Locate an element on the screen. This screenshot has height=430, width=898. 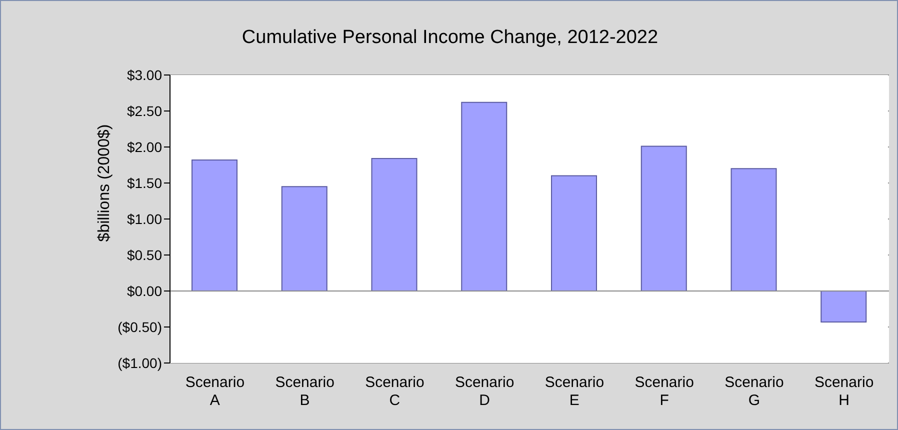
y-tick-label: $0.50 is located at coordinates (144, 254).